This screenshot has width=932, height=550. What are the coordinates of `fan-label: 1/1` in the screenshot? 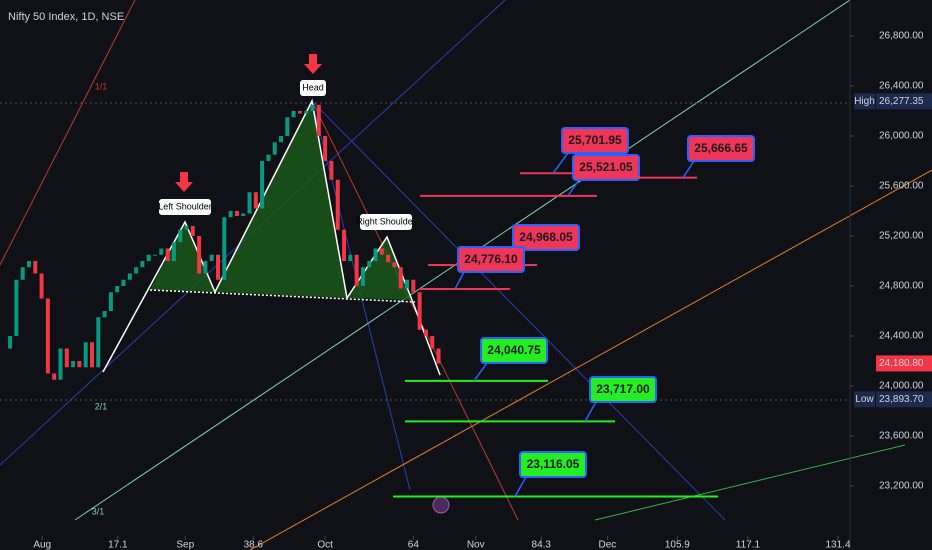 It's located at (101, 86).